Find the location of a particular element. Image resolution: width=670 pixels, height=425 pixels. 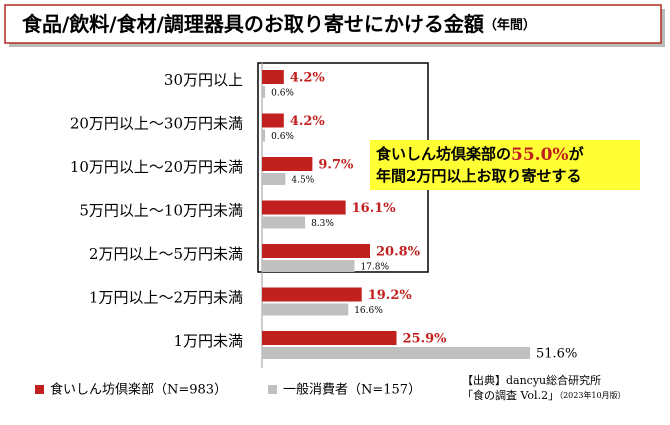

value-label: 9.7% is located at coordinates (336, 165).